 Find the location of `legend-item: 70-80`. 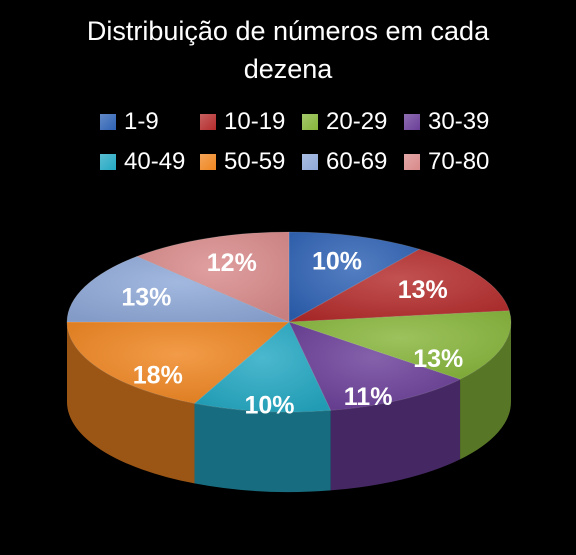

legend-item: 70-80 is located at coordinates (455, 162).